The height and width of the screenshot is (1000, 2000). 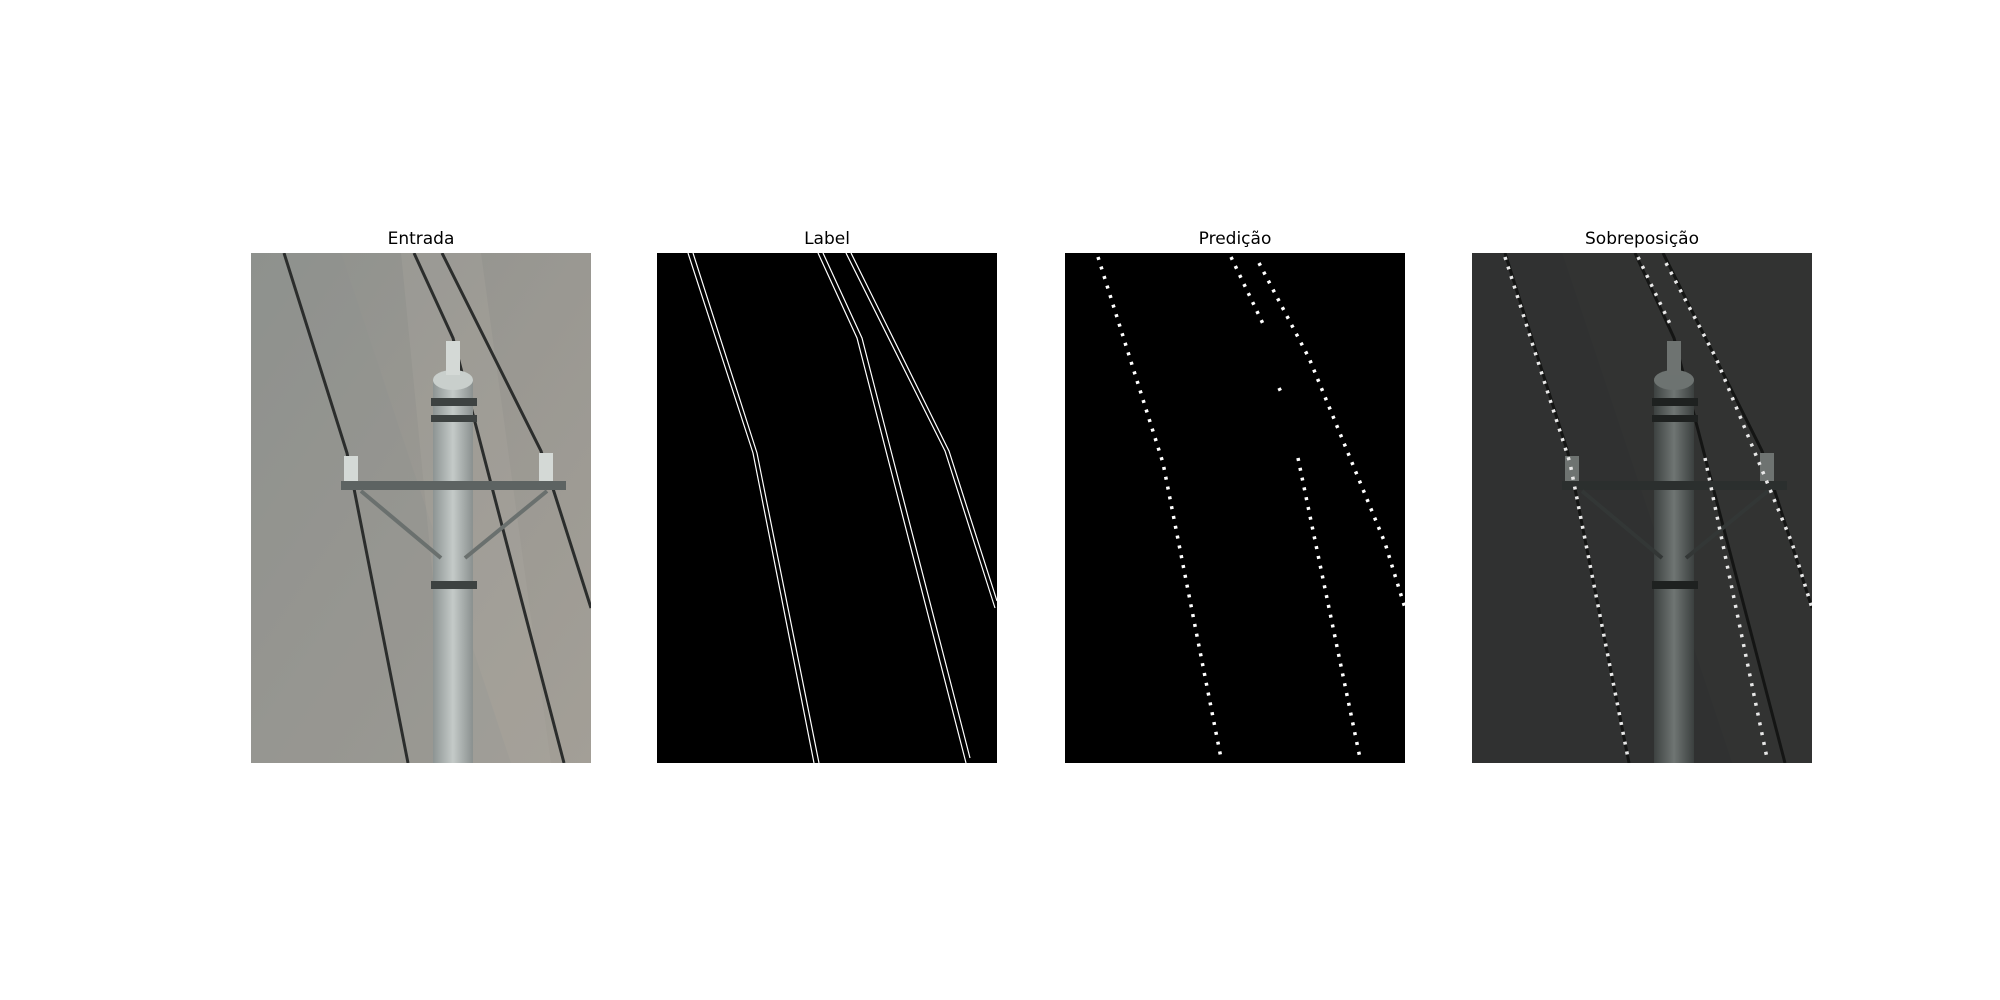 I want to click on panel-title-entrada: Entrada, so click(x=421, y=239).